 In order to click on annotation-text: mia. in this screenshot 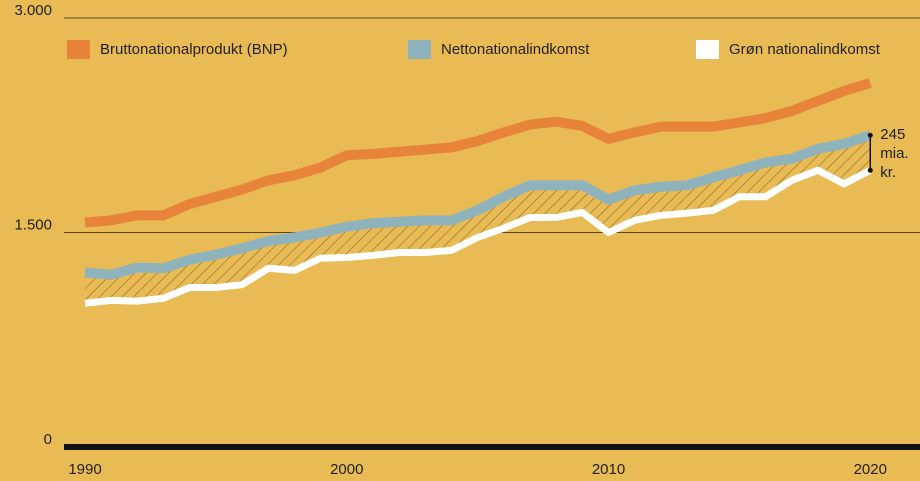, I will do `click(894, 153)`.